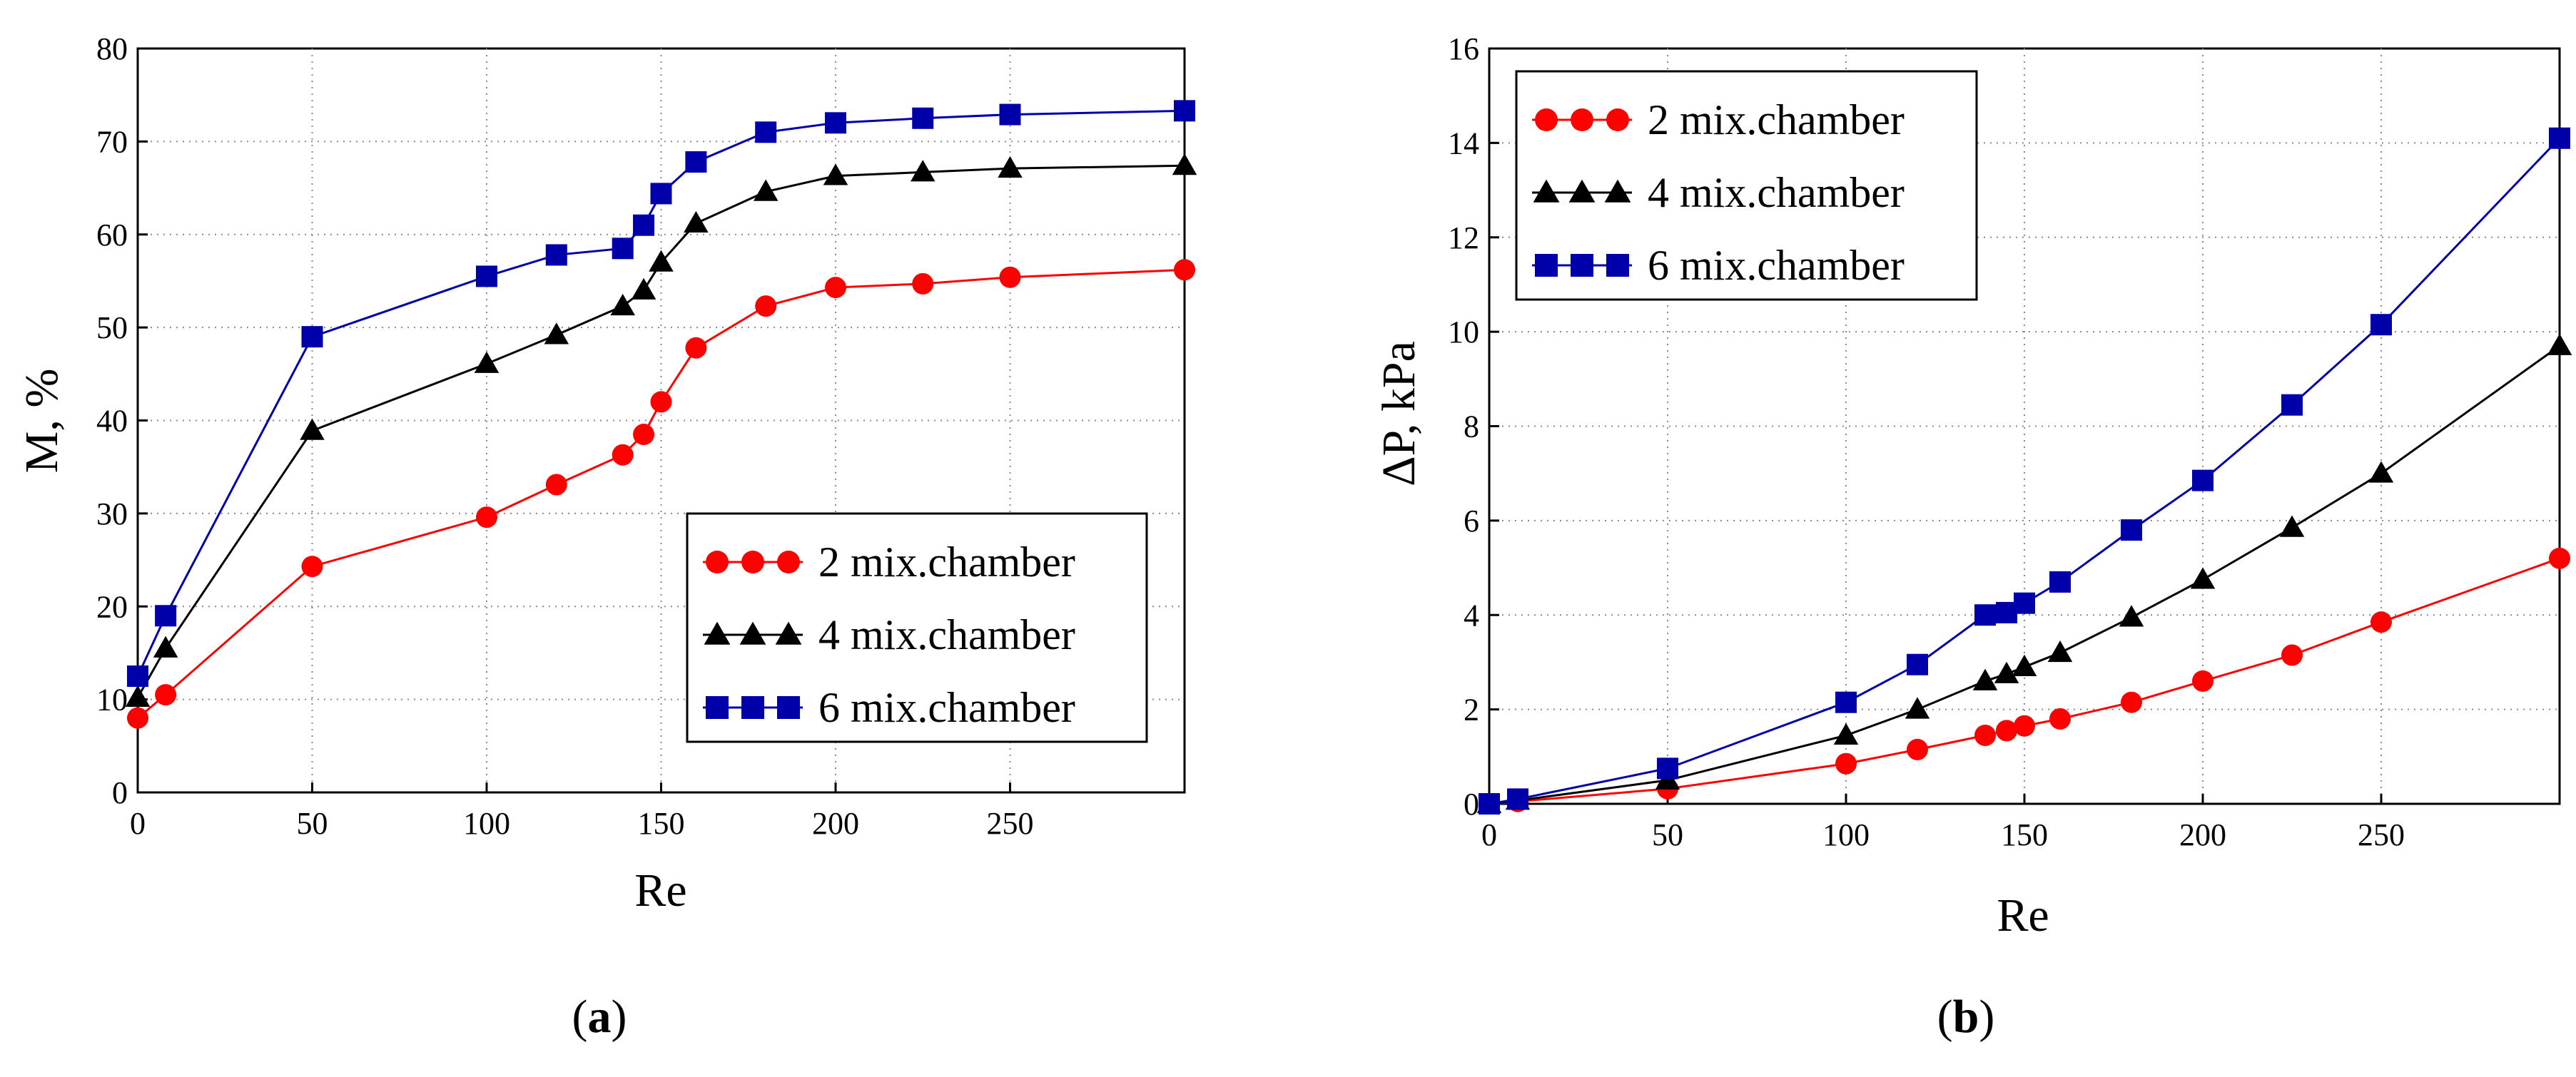 This screenshot has width=2576, height=1077. What do you see at coordinates (112, 513) in the screenshot?
I see `y-tick-label: 30` at bounding box center [112, 513].